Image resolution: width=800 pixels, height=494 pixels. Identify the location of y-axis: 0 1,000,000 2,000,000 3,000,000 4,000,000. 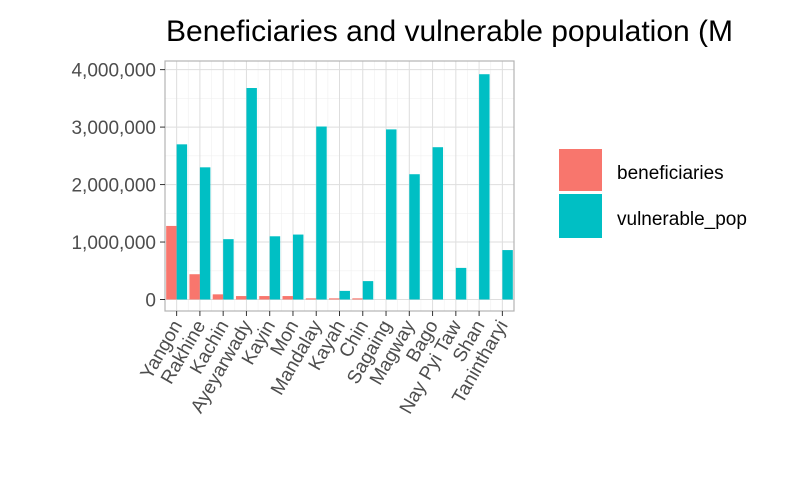
(118, 186).